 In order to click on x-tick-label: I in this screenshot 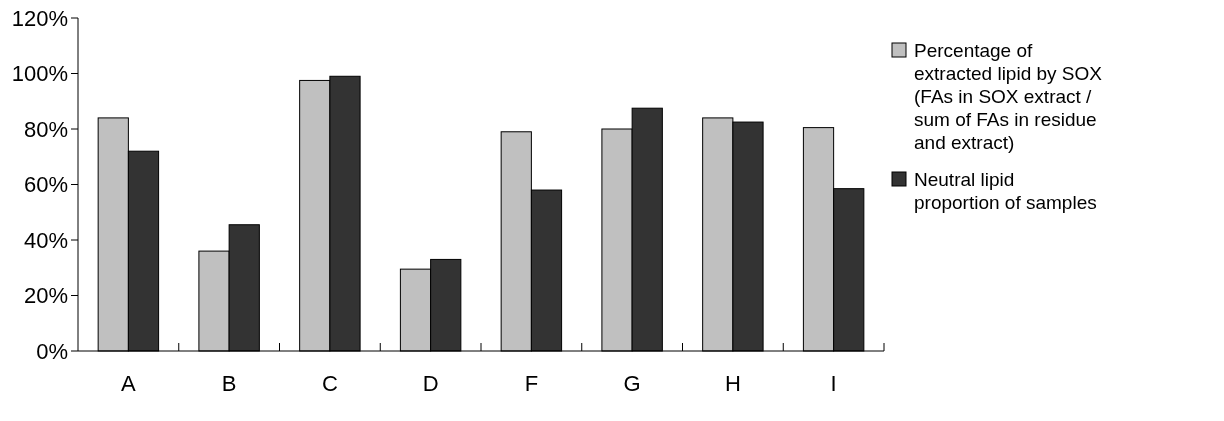, I will do `click(833, 383)`.